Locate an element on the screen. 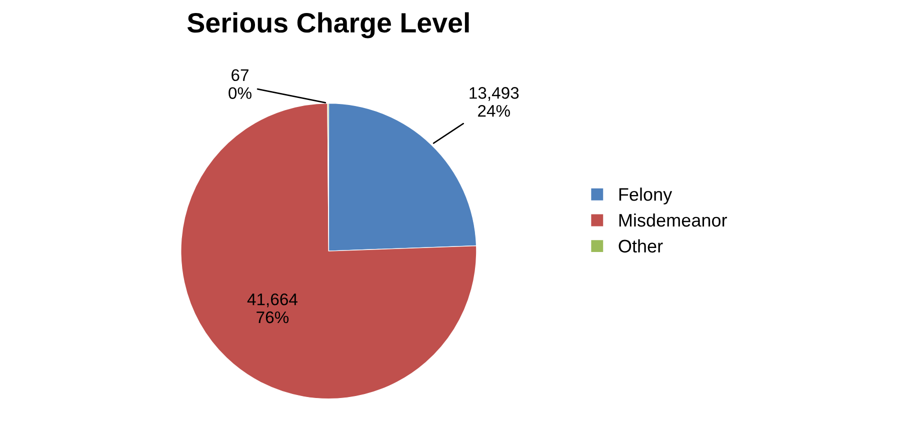 The image size is (913, 421). chart-title: Serious Charge Level is located at coordinates (328, 25).